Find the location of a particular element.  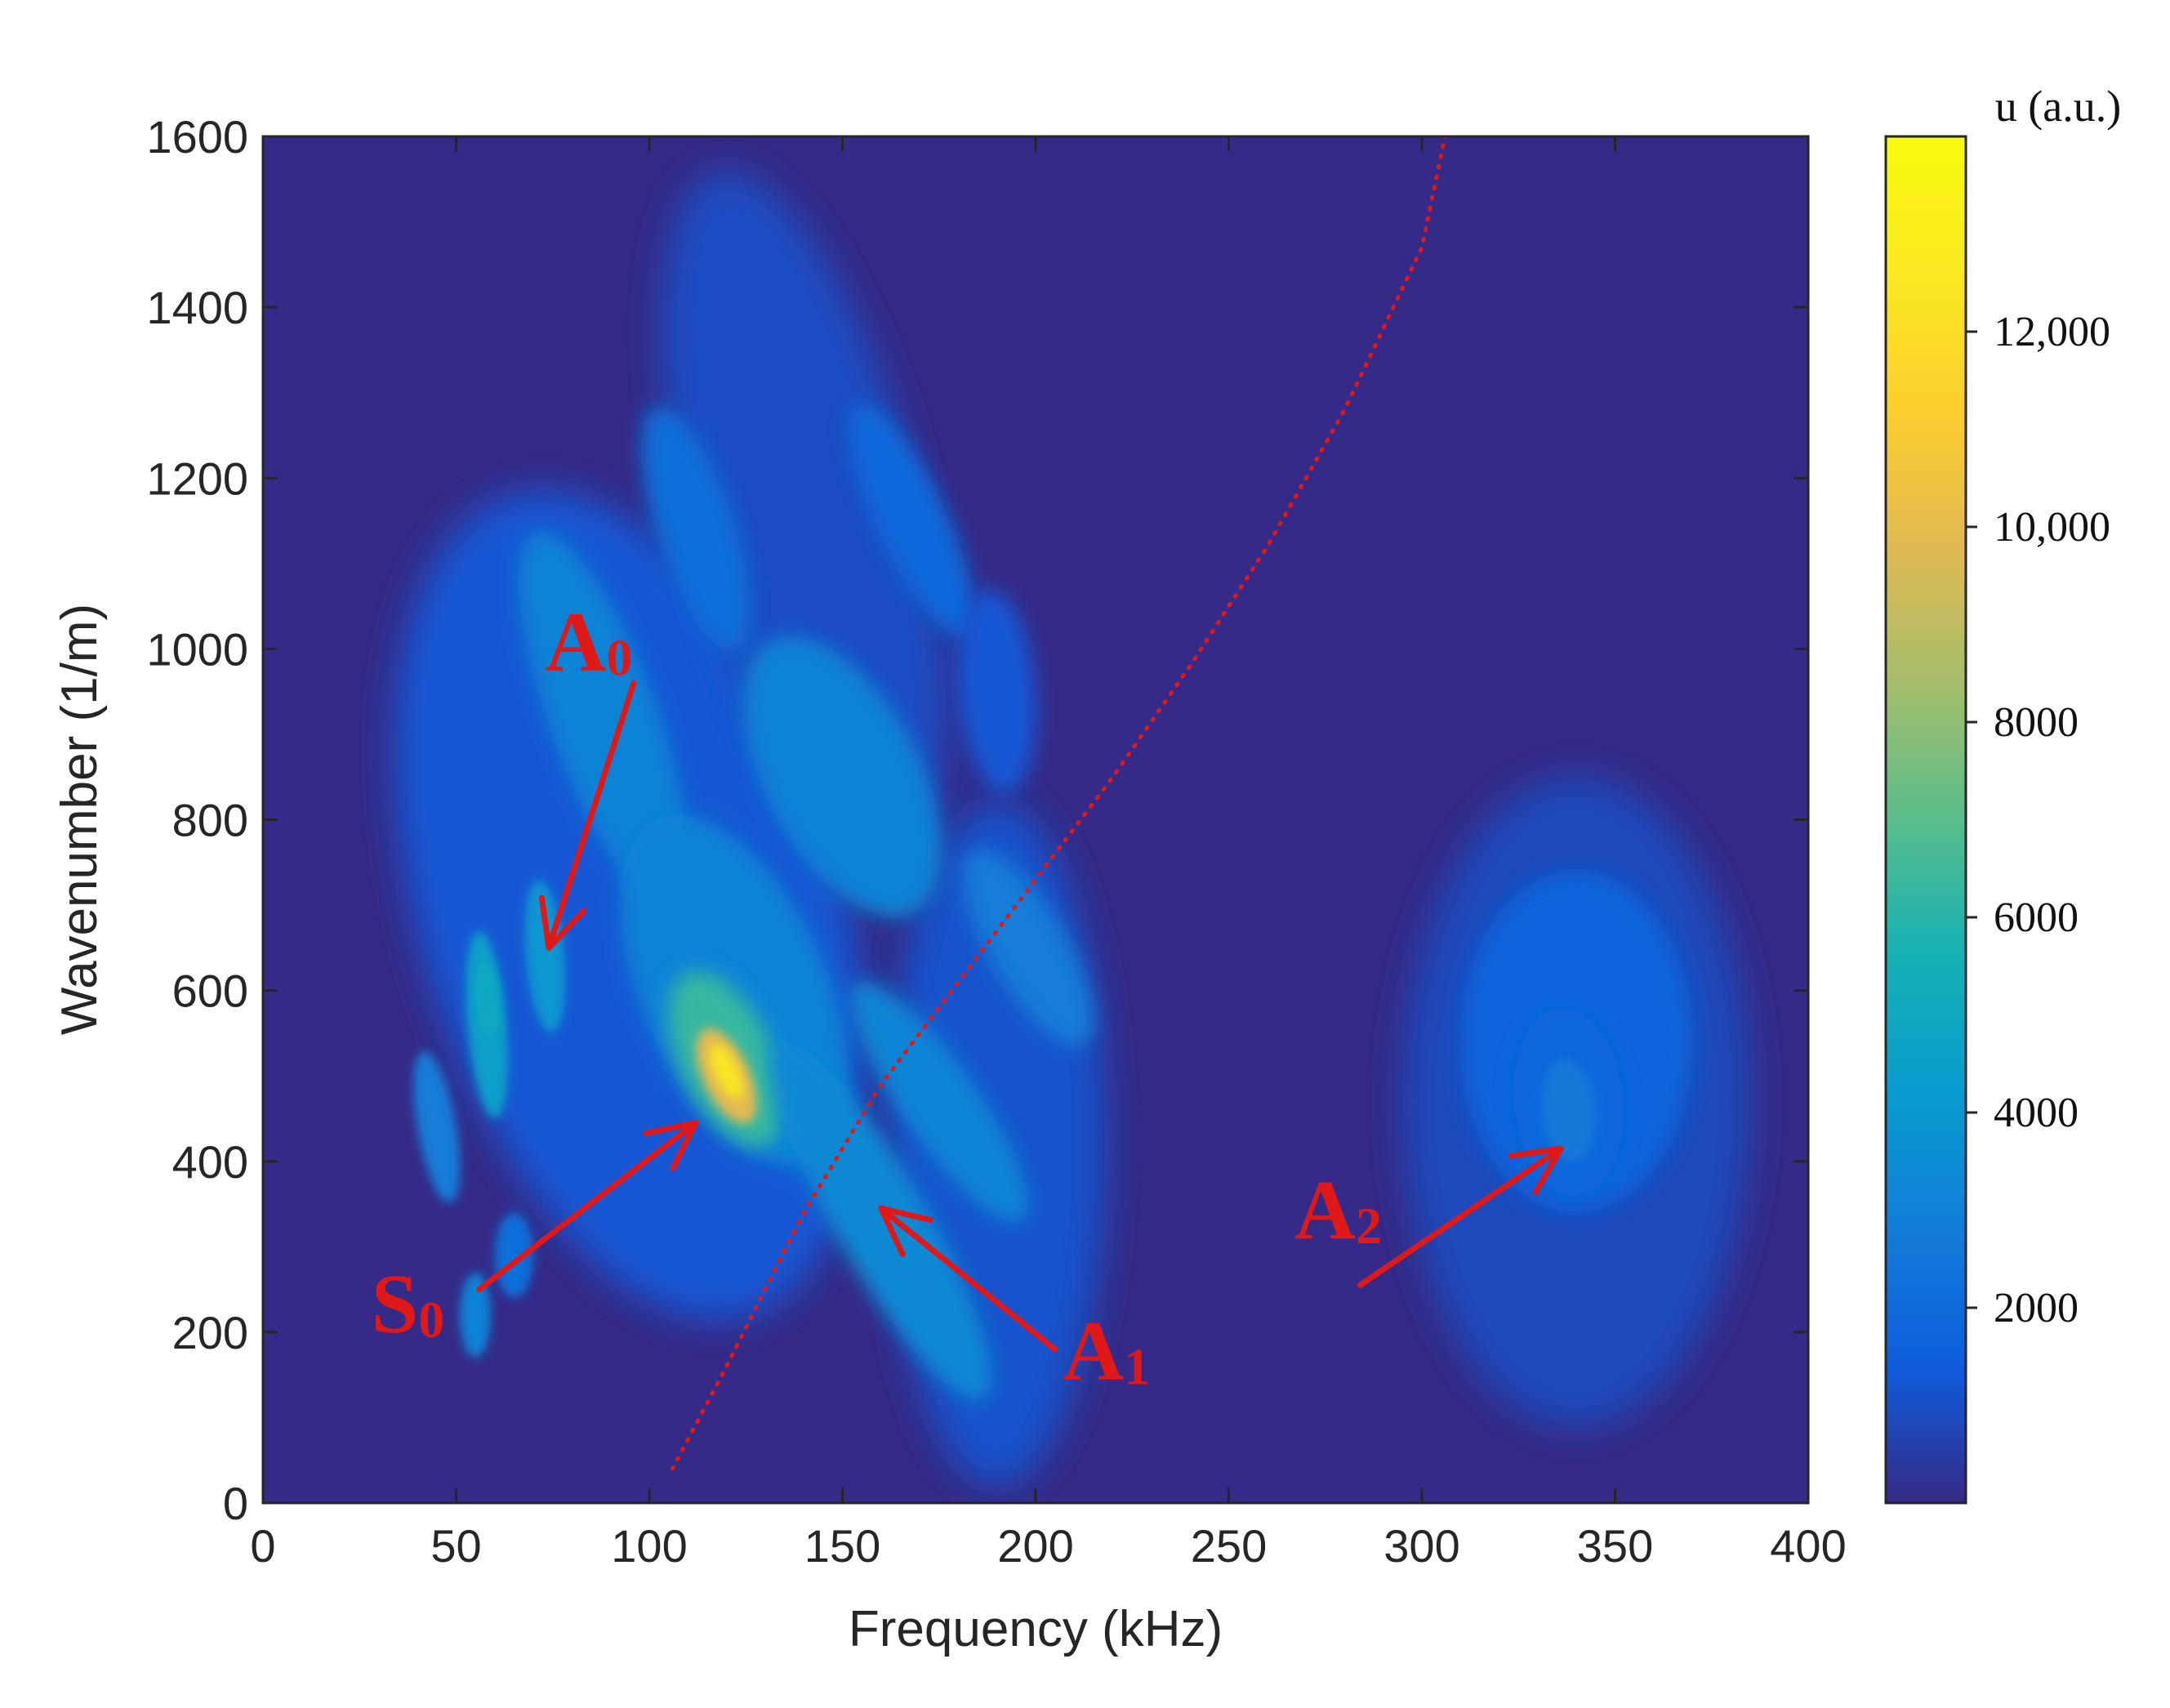

y-tick-label: 1200 is located at coordinates (197, 478).